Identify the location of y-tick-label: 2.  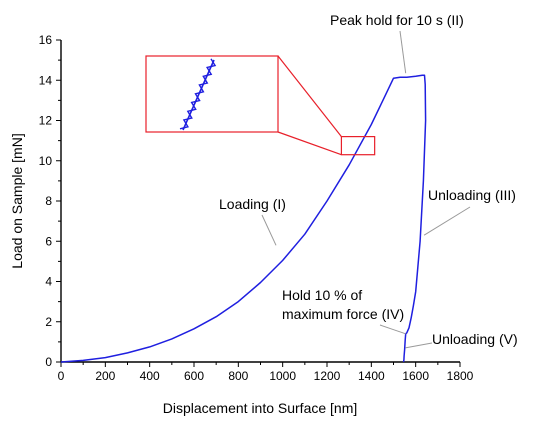
(48, 322).